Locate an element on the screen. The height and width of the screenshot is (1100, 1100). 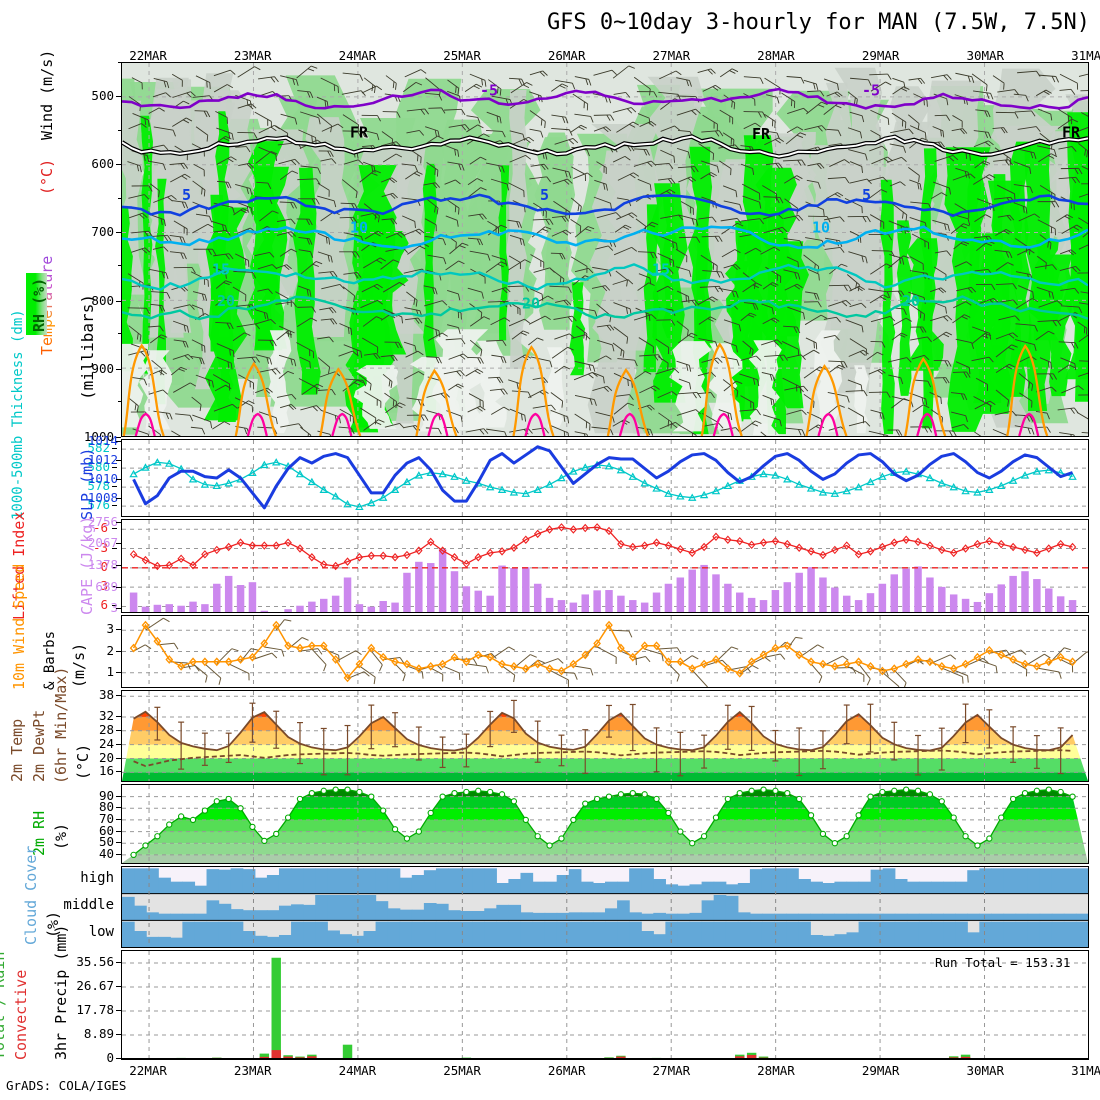
y-tick-label: 0 is located at coordinates (110, 1057).